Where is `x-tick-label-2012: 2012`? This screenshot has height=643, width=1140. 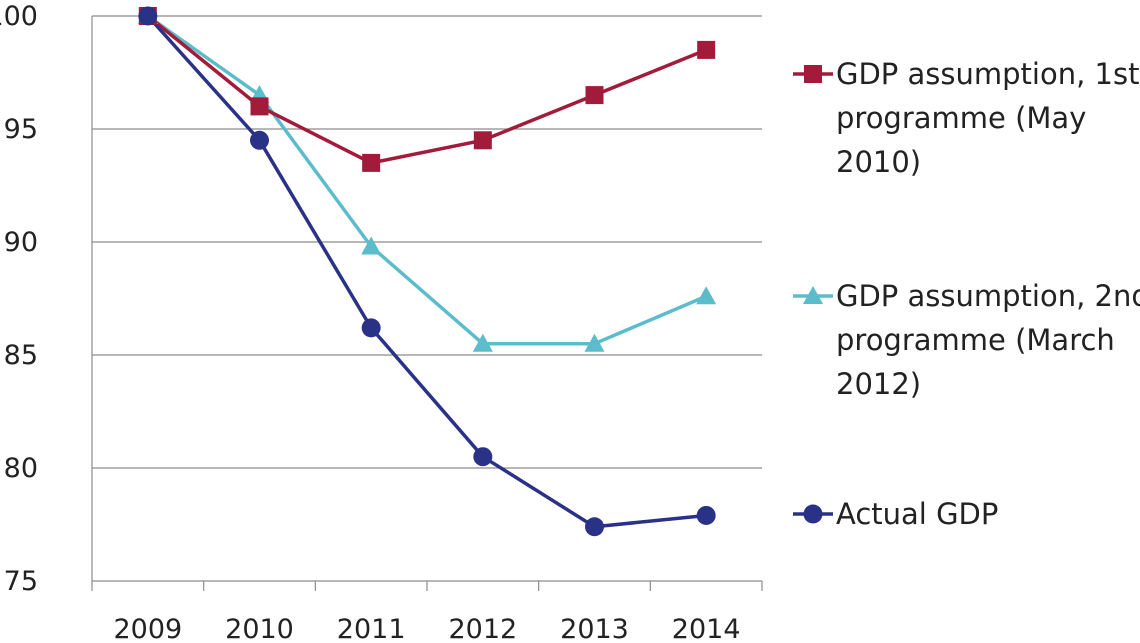
x-tick-label-2012: 2012 is located at coordinates (482, 628).